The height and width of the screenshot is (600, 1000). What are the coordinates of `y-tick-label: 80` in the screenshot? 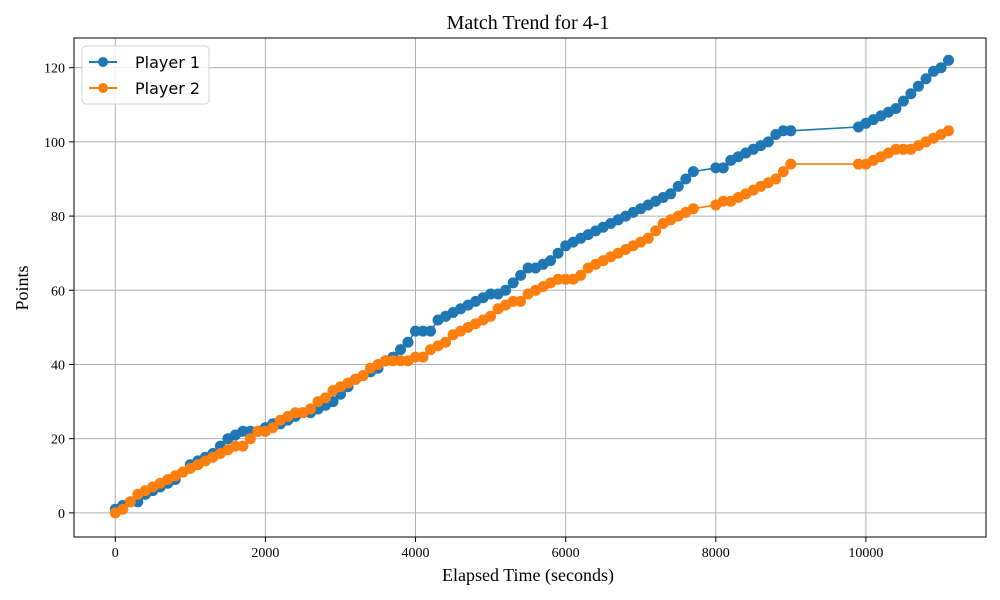 It's located at (58, 217).